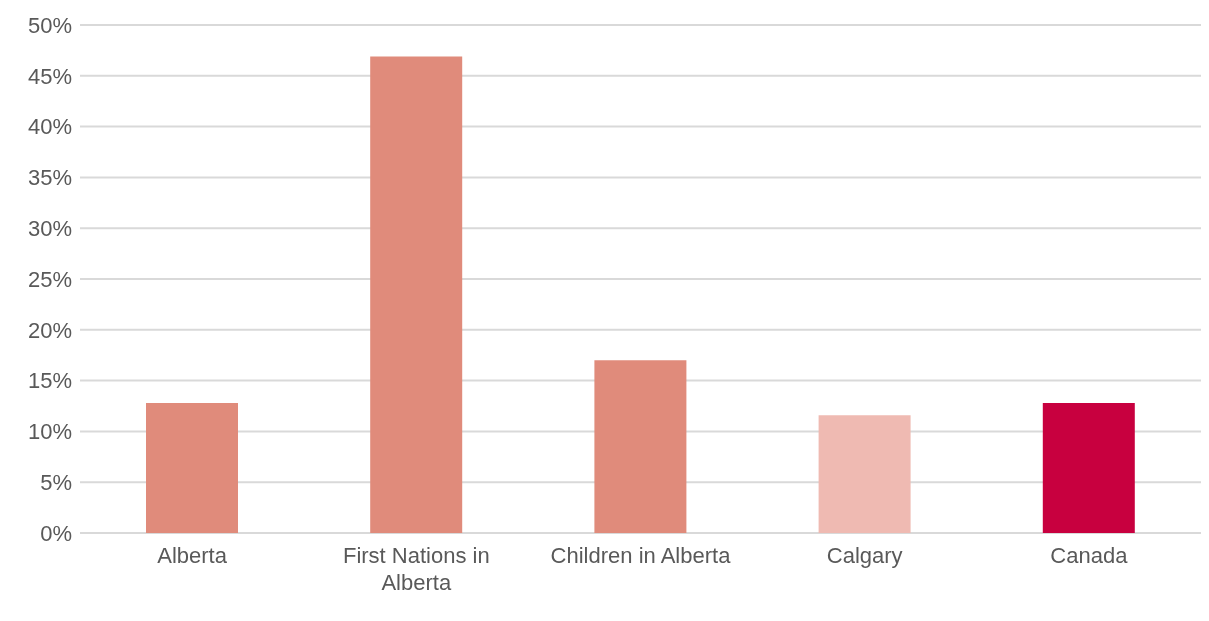 This screenshot has width=1209, height=621. Describe the element at coordinates (49, 229) in the screenshot. I see `y-tick-label: 30%` at that location.